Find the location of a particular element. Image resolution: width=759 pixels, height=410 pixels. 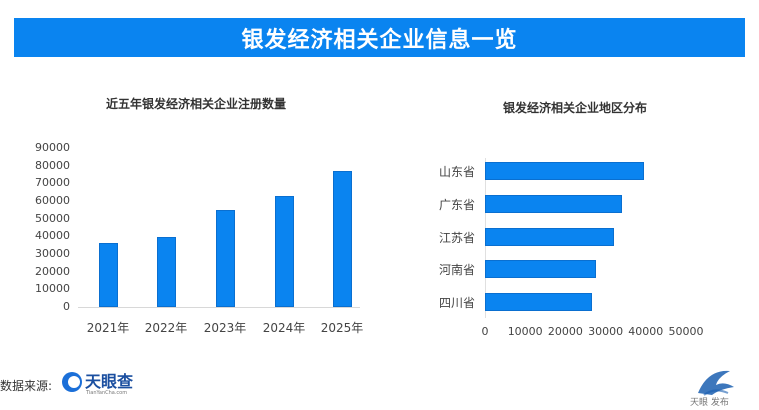

y-tick-label: 10000 is located at coordinates (52, 289).